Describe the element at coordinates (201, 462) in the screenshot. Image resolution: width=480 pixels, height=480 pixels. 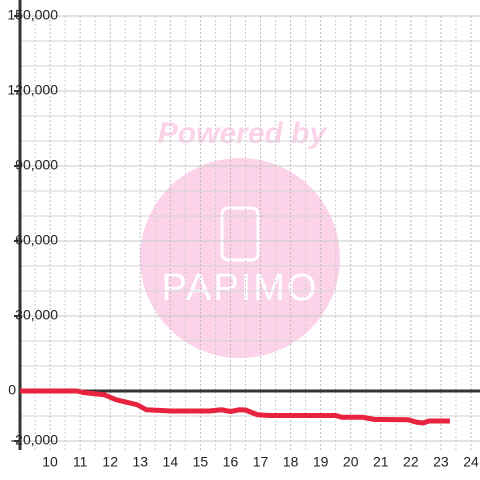
I see `x-tick-label: 15` at that location.